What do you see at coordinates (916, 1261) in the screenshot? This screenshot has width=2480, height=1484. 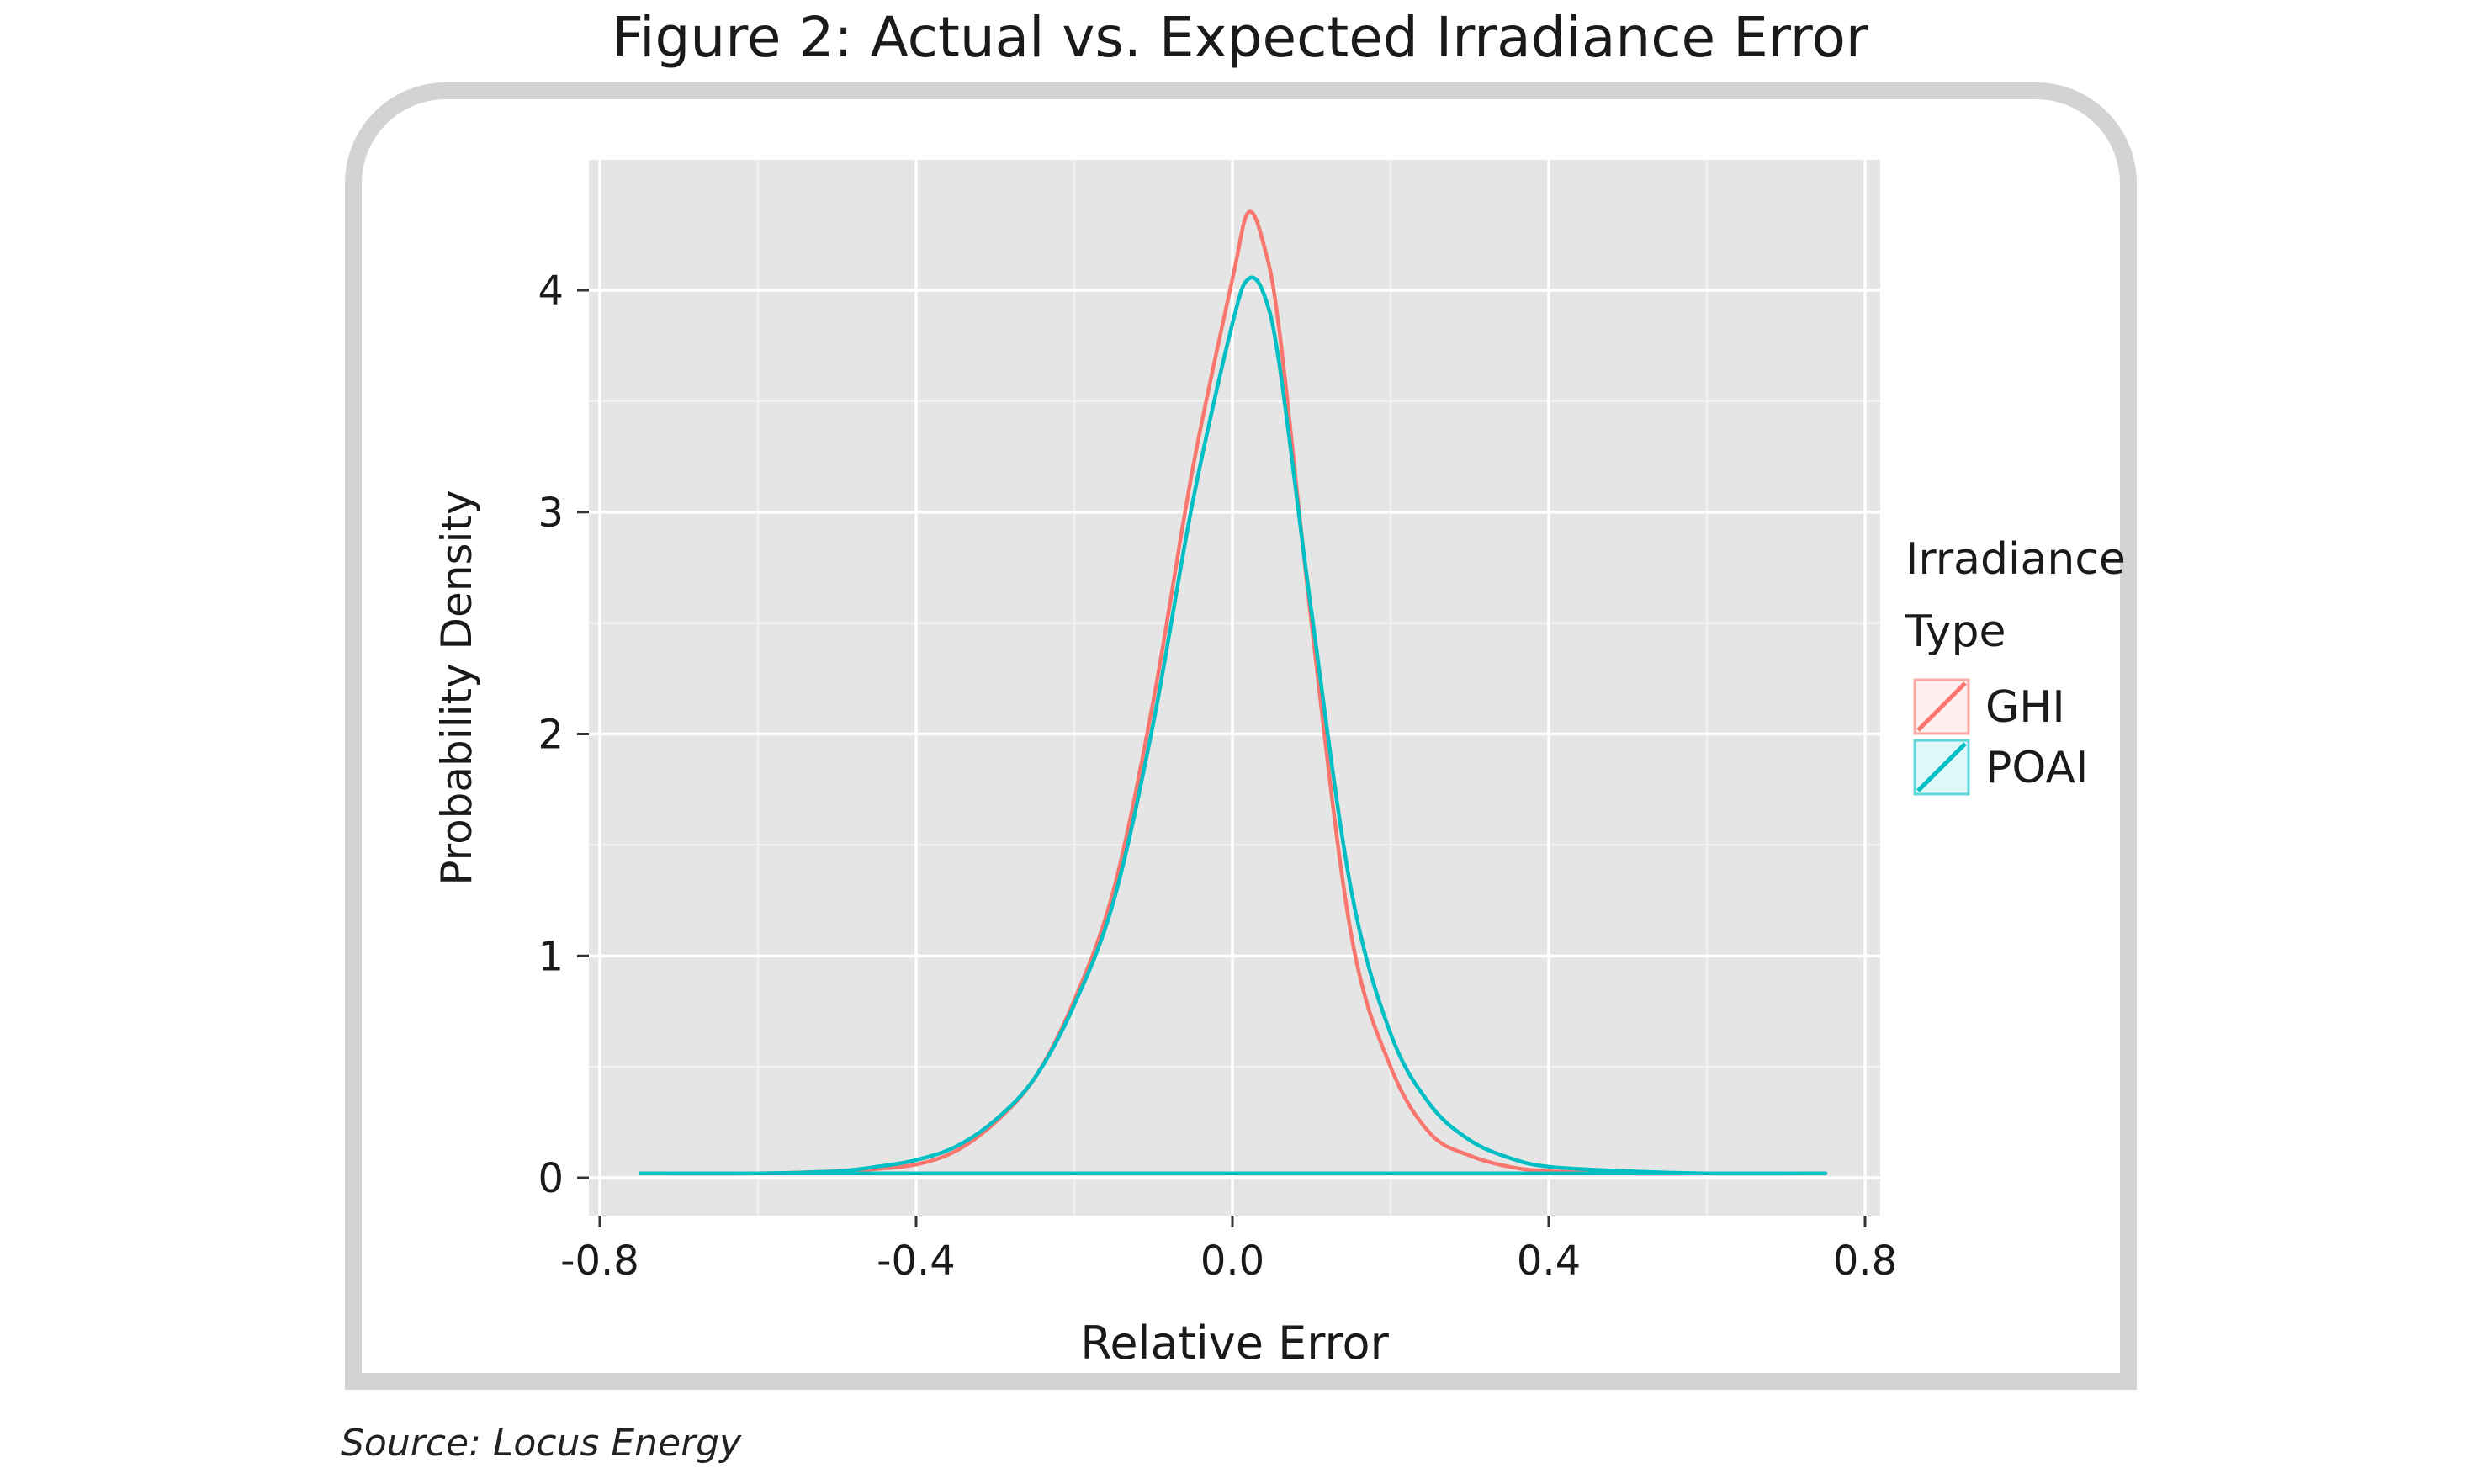 I see `x-tick-label: -0.4` at bounding box center [916, 1261].